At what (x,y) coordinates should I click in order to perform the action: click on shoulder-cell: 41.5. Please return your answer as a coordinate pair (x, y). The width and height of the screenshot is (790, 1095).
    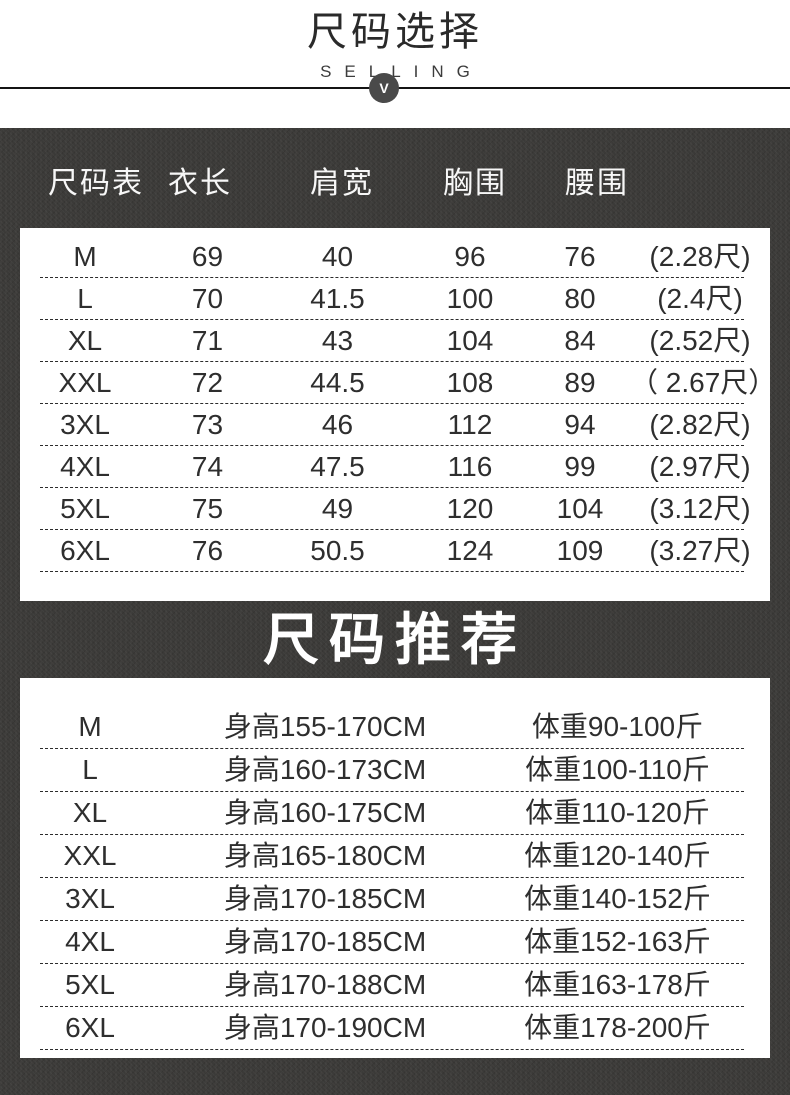
    Looking at the image, I should click on (337, 298).